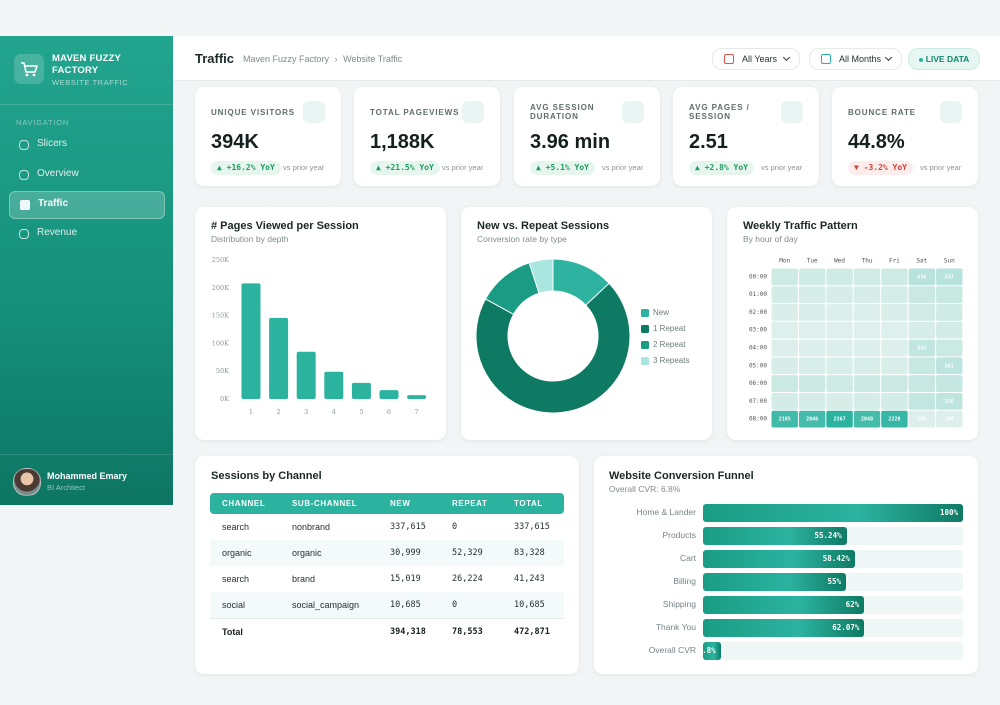  I want to click on y-tick-label: 0K, so click(224, 399).